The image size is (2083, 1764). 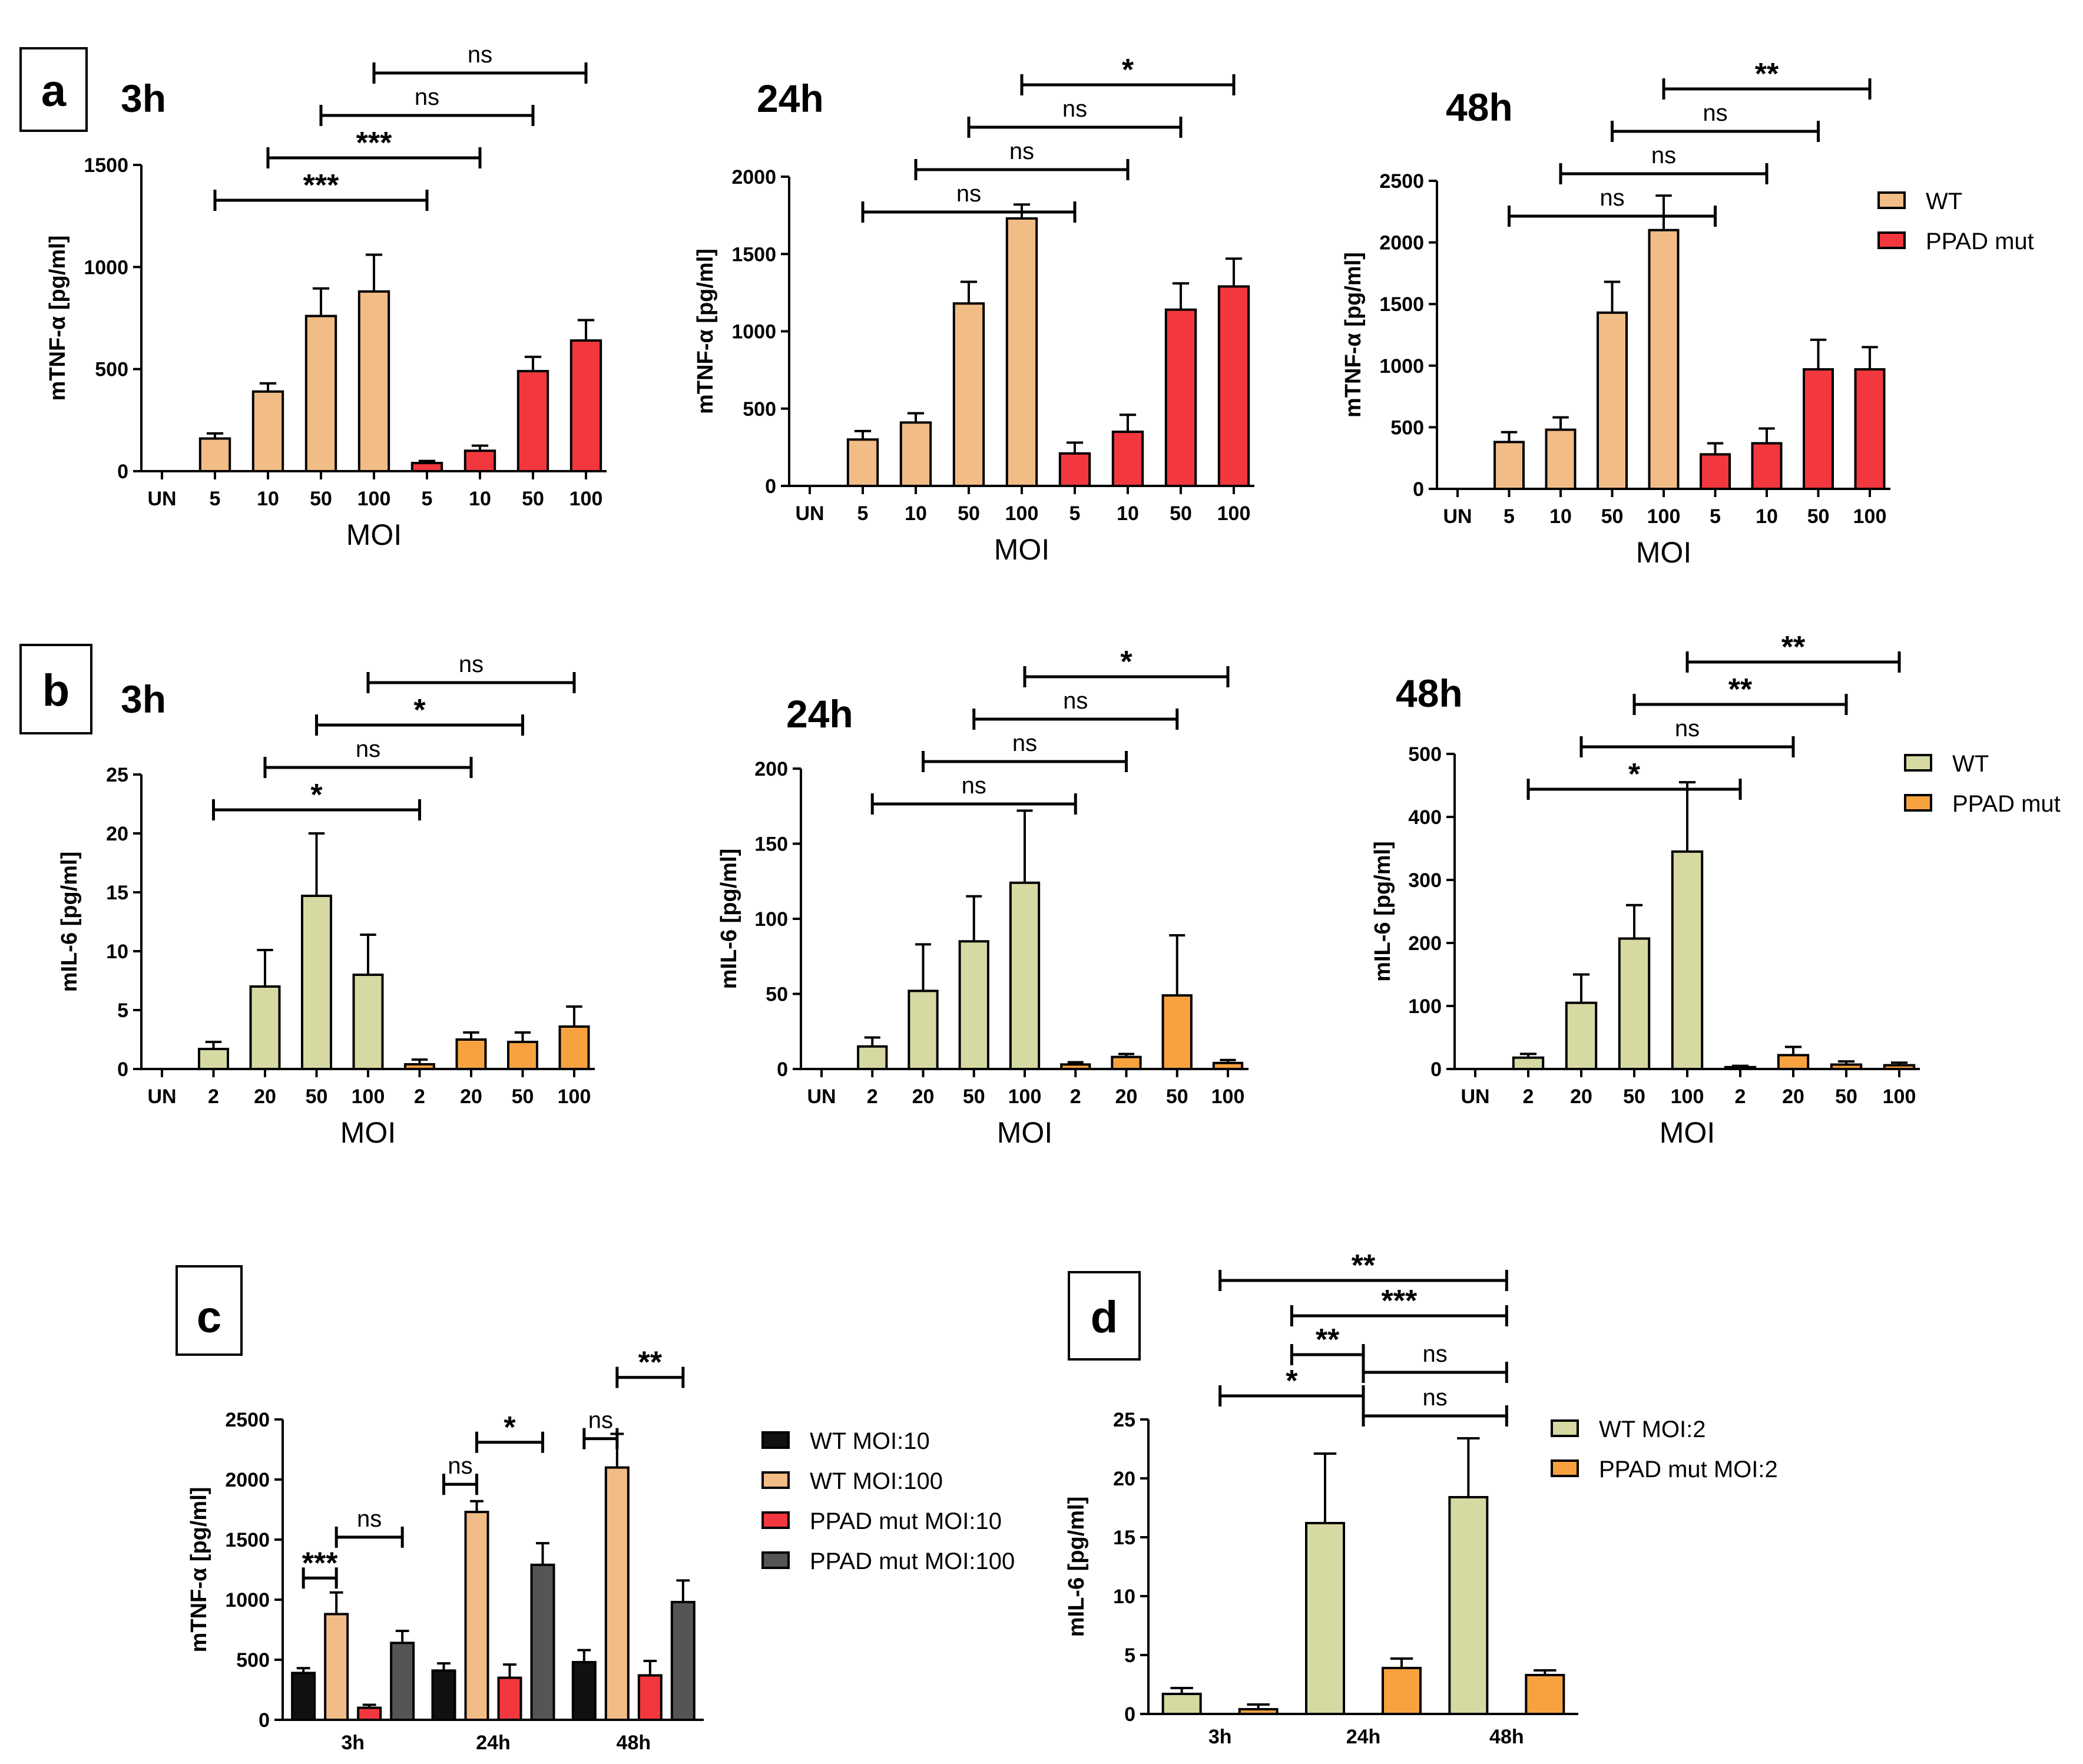 What do you see at coordinates (117, 775) in the screenshot?
I see `y-tick-label: 25` at bounding box center [117, 775].